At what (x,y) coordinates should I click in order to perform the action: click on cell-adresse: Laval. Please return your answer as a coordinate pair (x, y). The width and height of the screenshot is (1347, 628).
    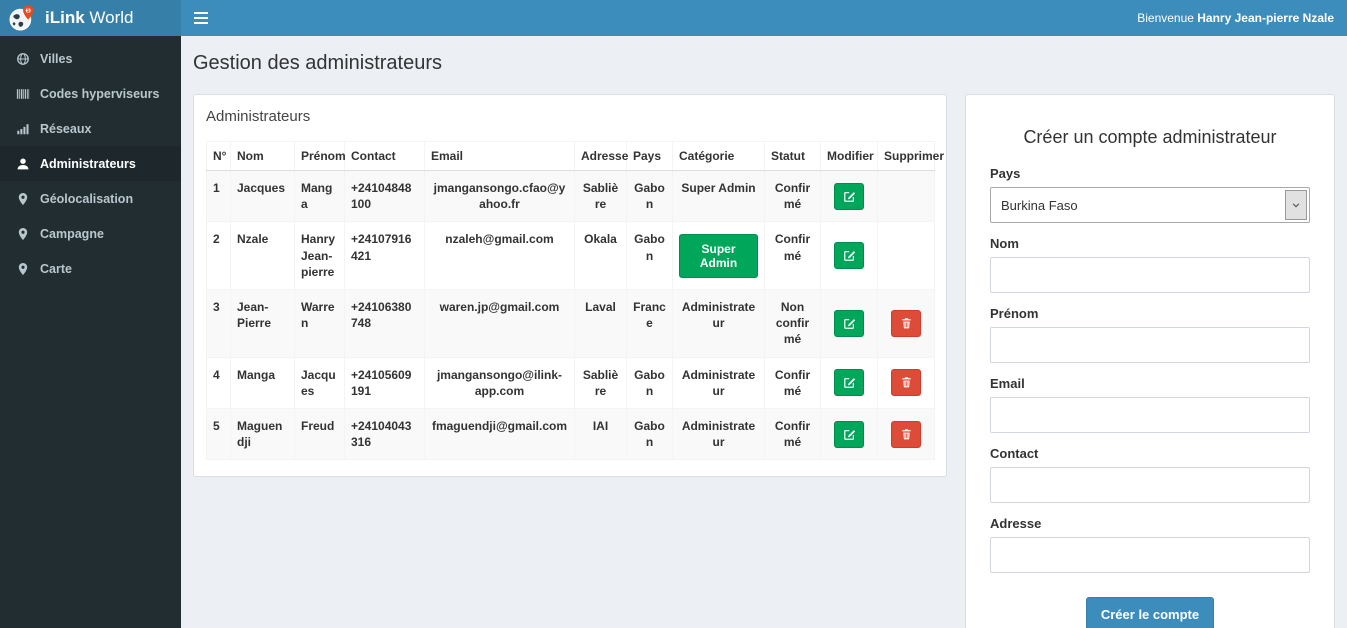
    Looking at the image, I should click on (600, 323).